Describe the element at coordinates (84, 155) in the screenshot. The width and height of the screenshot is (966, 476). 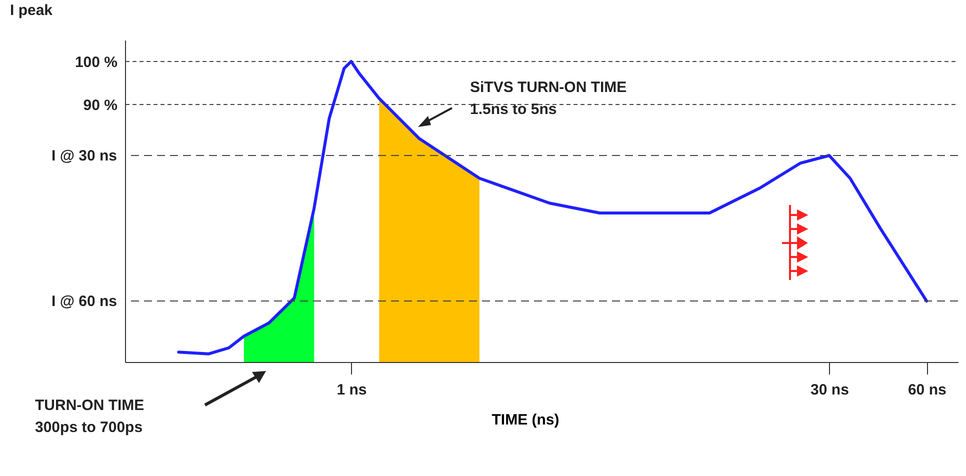
I see `ref-line-label: I @ 30 ns` at that location.